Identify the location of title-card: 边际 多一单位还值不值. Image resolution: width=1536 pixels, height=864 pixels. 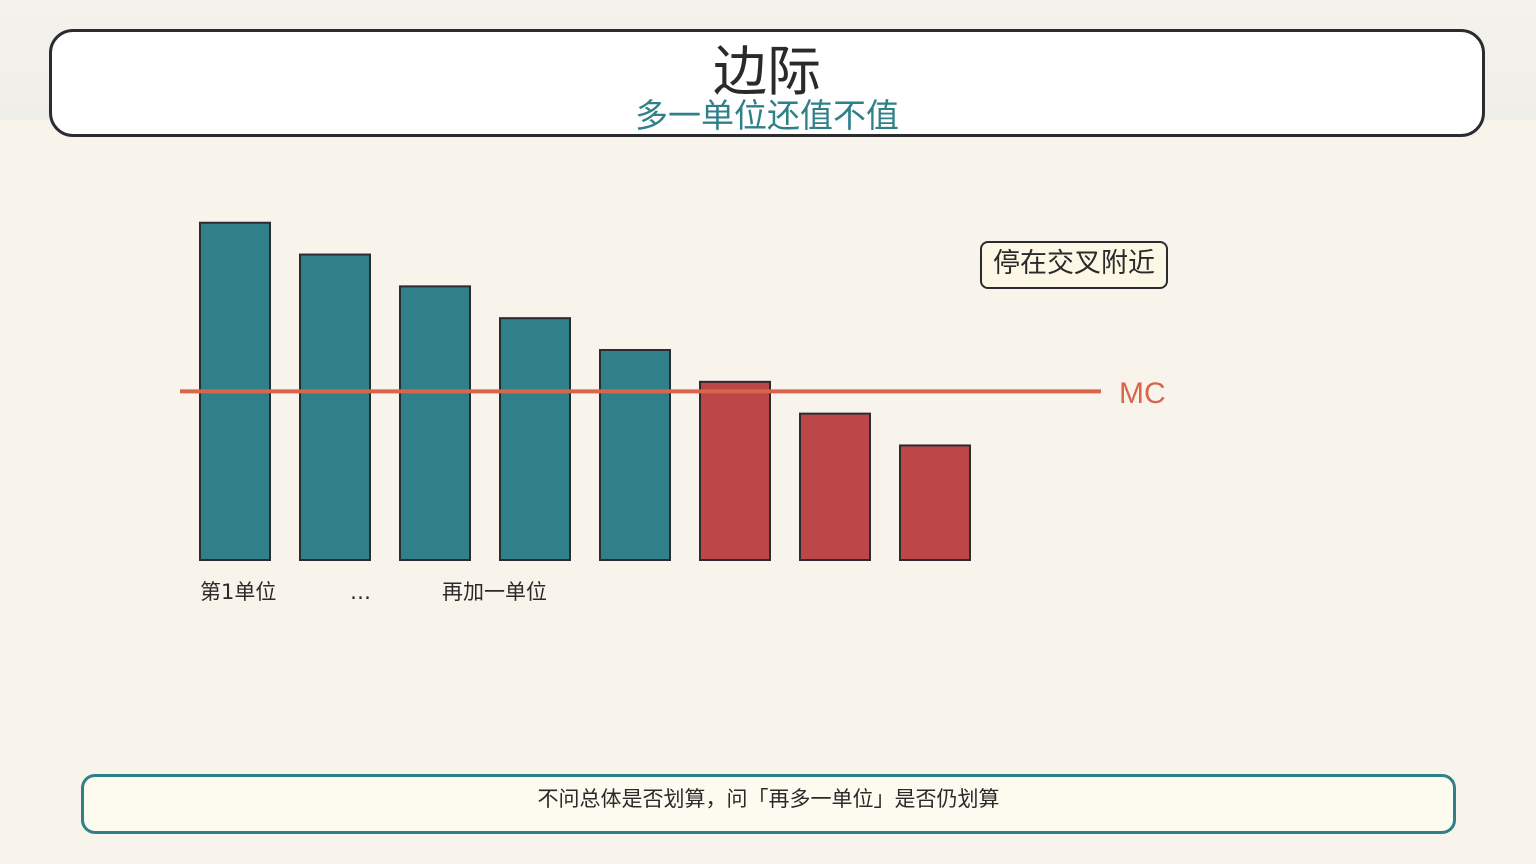
(767, 83).